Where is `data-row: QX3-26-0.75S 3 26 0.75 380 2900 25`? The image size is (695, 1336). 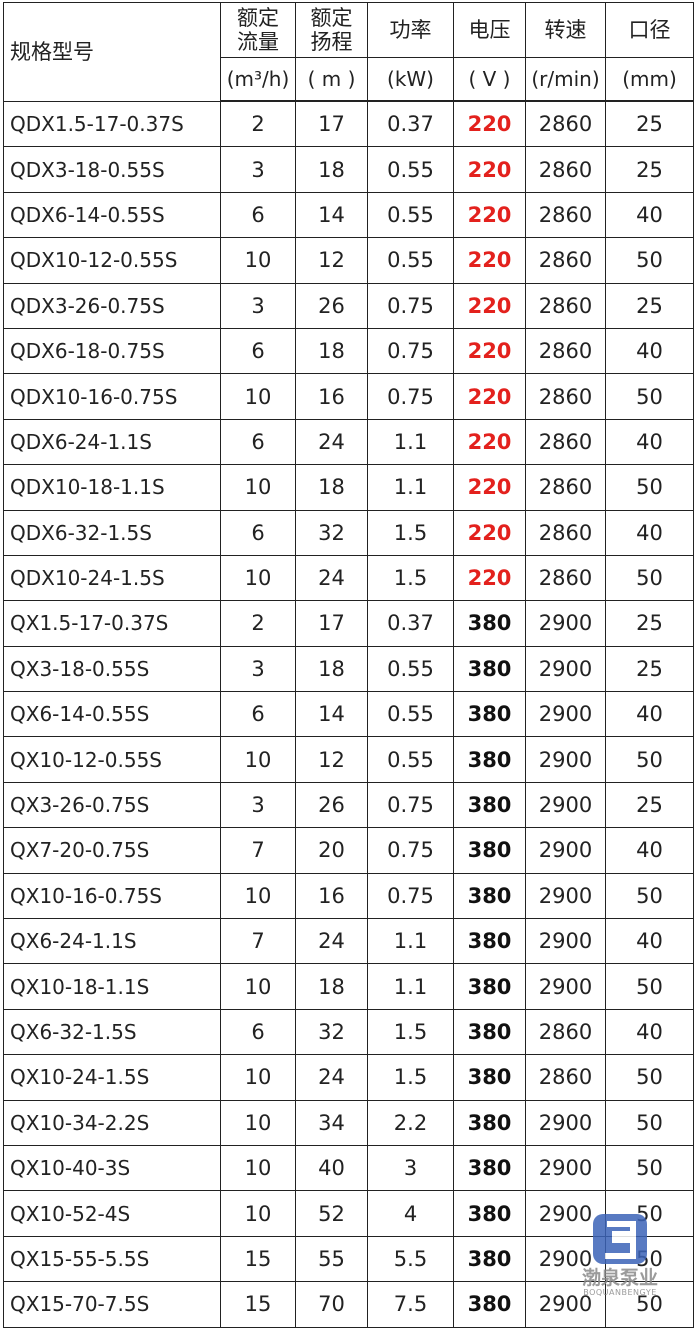
data-row: QX3-26-0.75S 3 26 0.75 380 2900 25 is located at coordinates (348, 805).